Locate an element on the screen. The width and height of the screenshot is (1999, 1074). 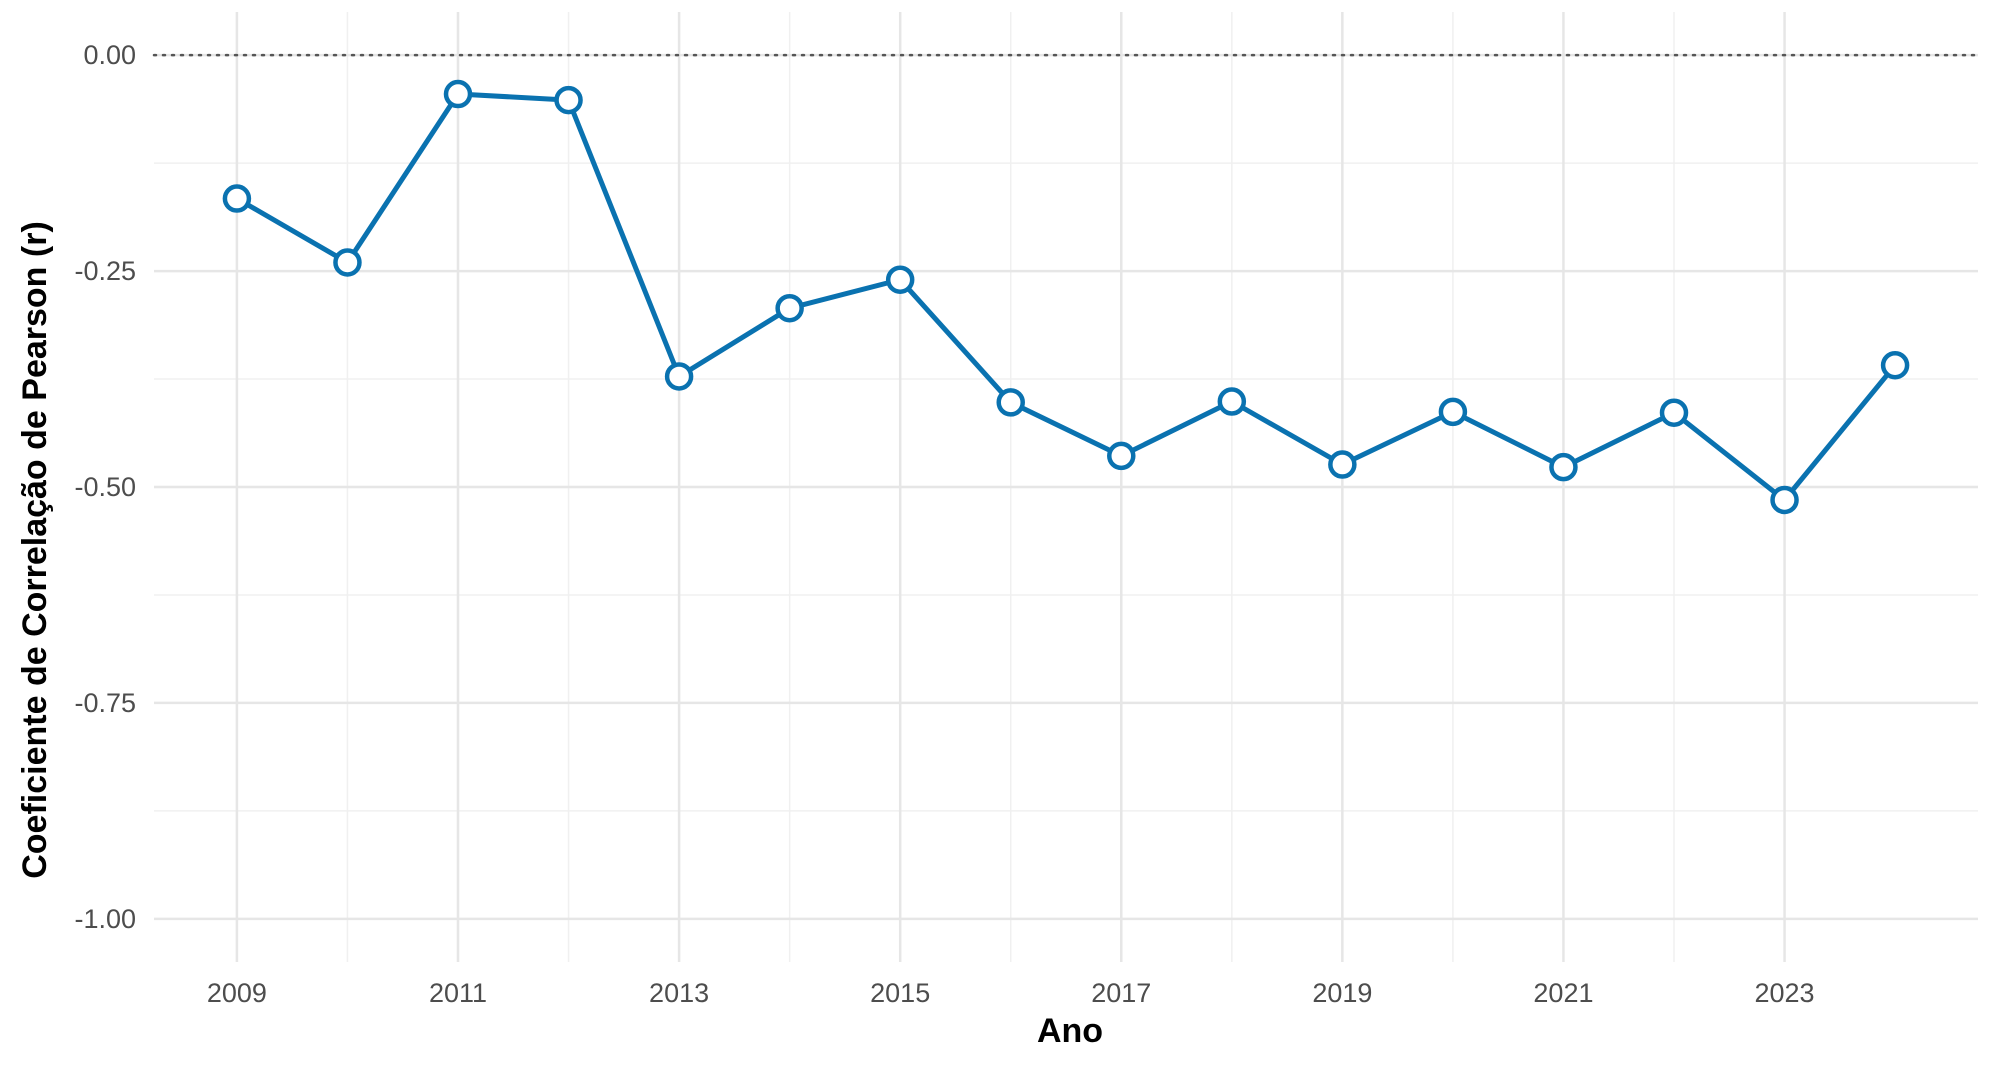
y-axis-tick-labels: 0.00 -0.25 -0.50 -0.75 -1.00 is located at coordinates (105, 487).